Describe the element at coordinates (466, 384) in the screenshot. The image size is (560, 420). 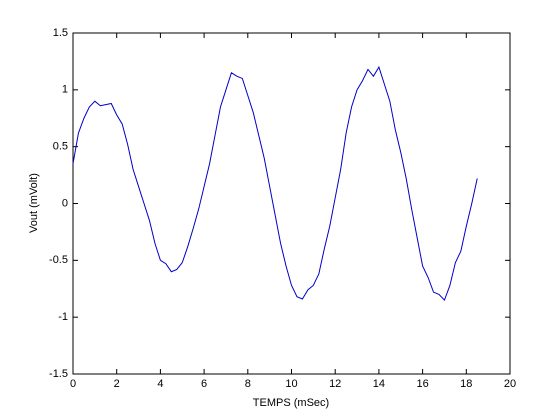
I see `x-tick-label: 18` at that location.